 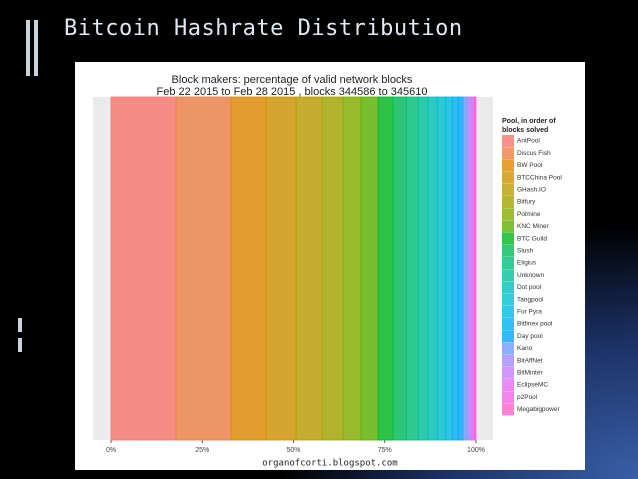 What do you see at coordinates (529, 312) in the screenshot?
I see `legend-label: For Pyra` at bounding box center [529, 312].